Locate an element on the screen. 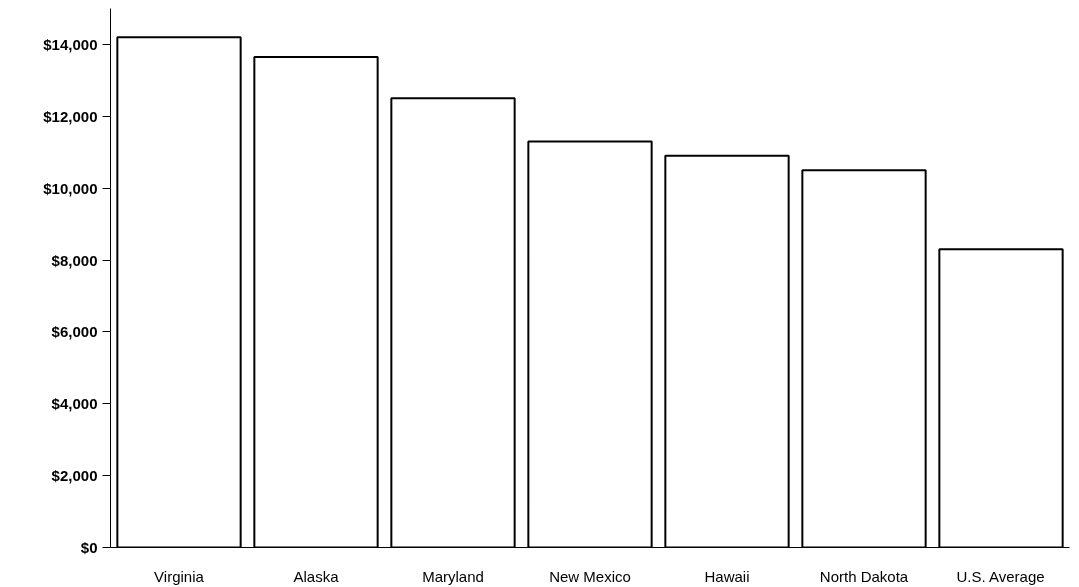 The width and height of the screenshot is (1079, 587). x-tick-label: Maryland is located at coordinates (453, 576).